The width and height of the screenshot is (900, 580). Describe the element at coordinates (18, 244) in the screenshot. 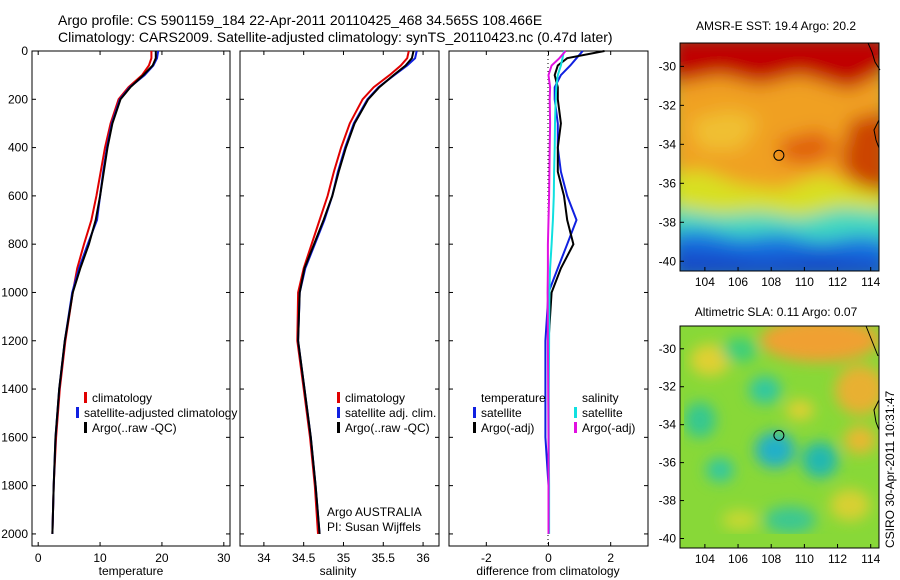

I see `y-tick-label: 800` at that location.